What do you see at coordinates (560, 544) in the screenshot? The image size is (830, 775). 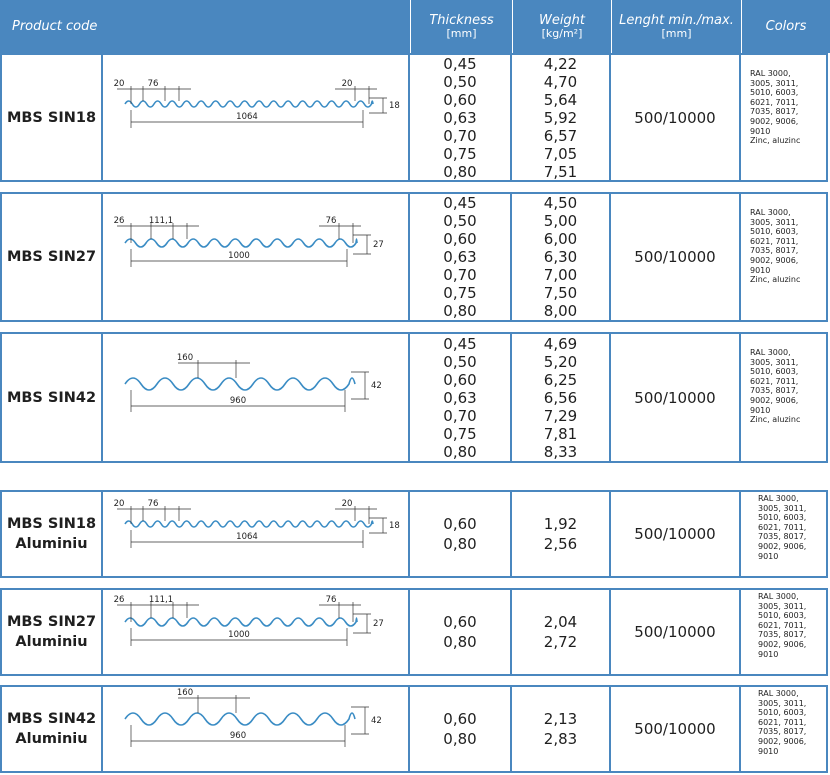 I see `weight-value: 2,56` at bounding box center [560, 544].